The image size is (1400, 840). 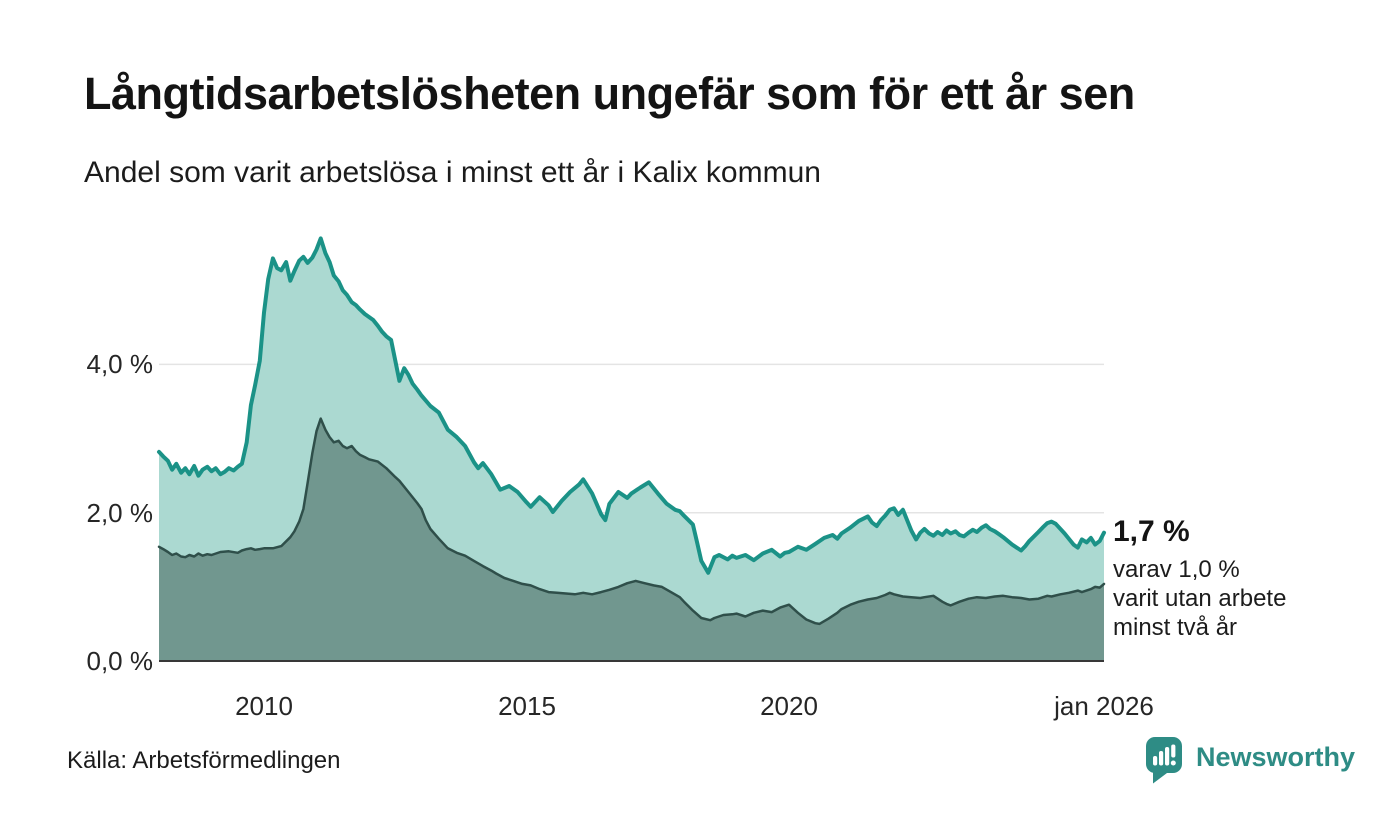 I want to click on end-value-primary: 1,7 %, so click(x=1151, y=531).